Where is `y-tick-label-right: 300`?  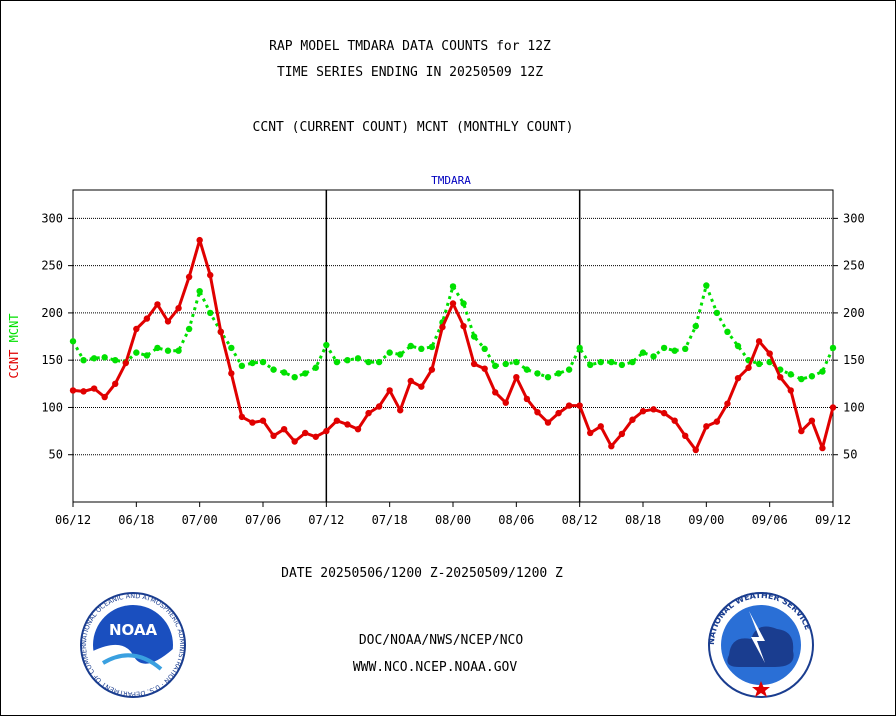 y-tick-label-right: 300 is located at coordinates (854, 218).